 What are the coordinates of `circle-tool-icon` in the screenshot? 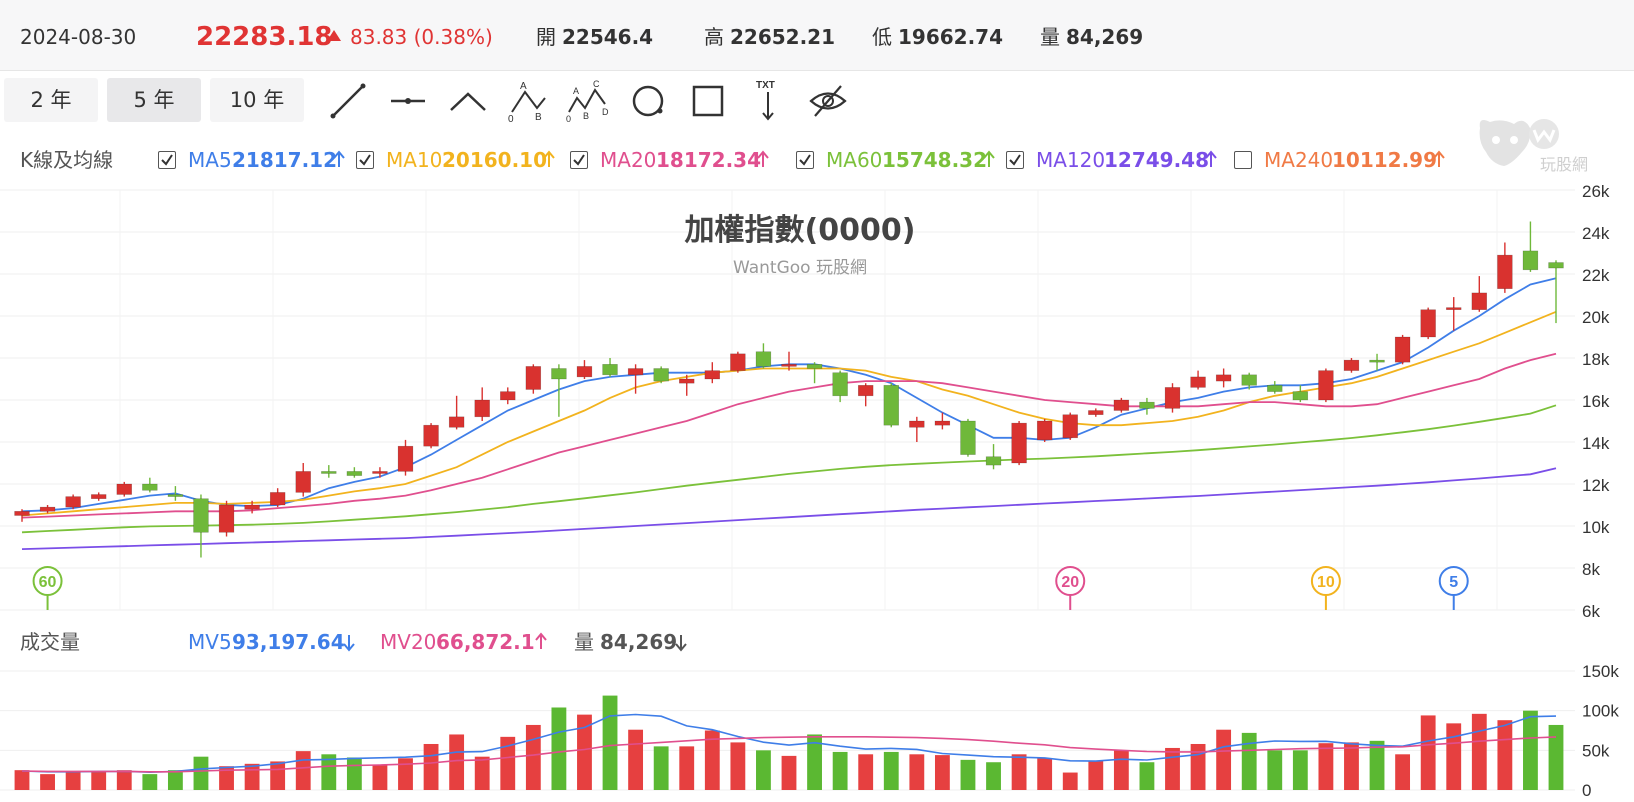 It's located at (648, 101).